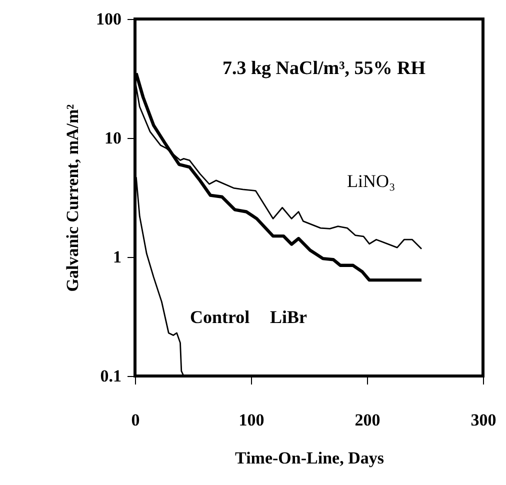 The image size is (506, 485). I want to click on x-tick-label: 200, so click(367, 420).